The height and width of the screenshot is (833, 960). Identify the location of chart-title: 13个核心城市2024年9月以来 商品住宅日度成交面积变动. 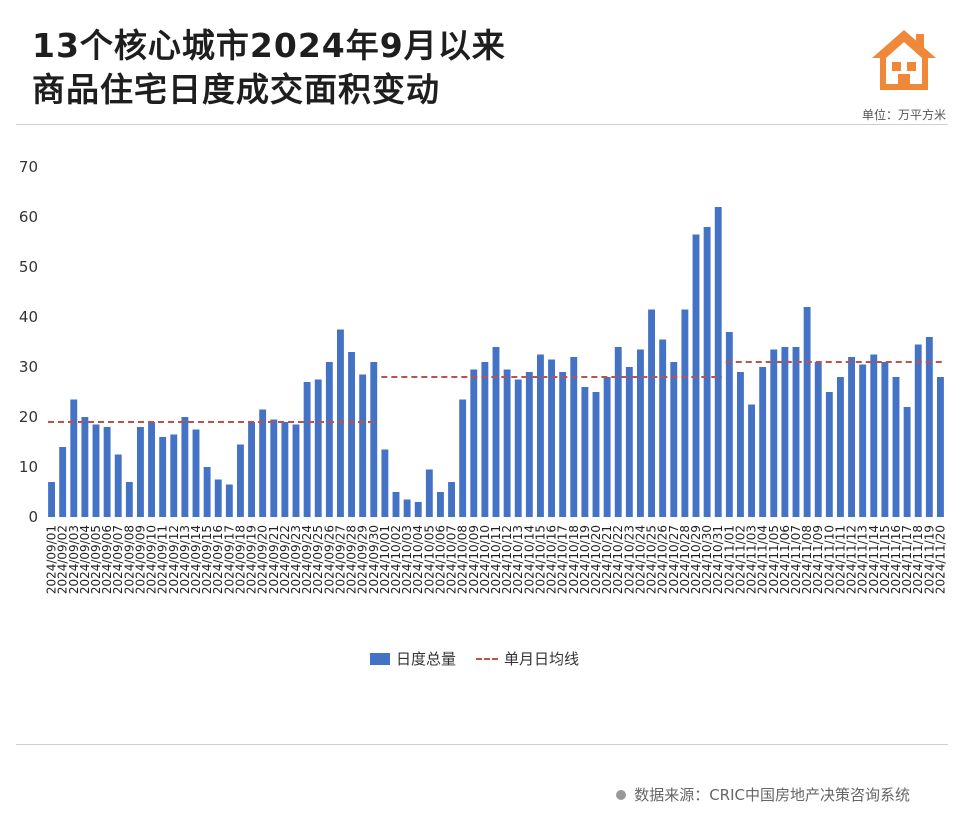
(269, 68).